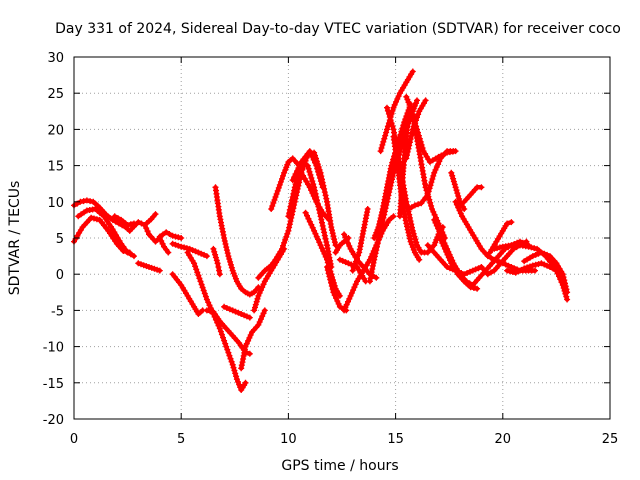  I want to click on x-tick-label: 20, so click(503, 439).